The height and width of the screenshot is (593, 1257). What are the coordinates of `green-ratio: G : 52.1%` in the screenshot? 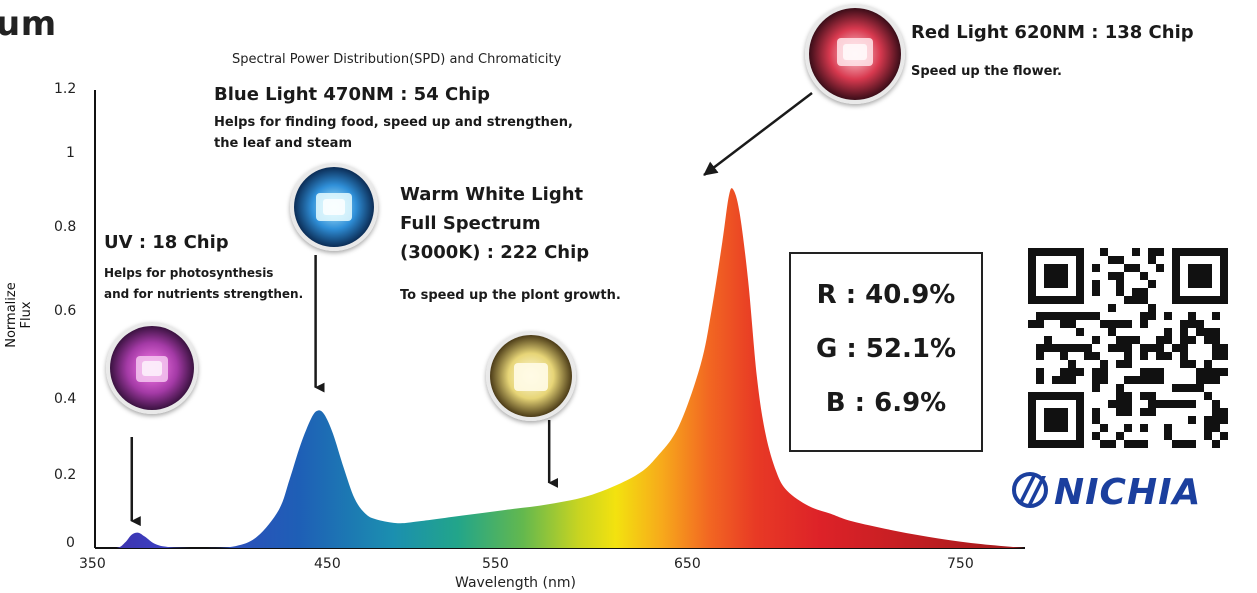 It's located at (886, 349).